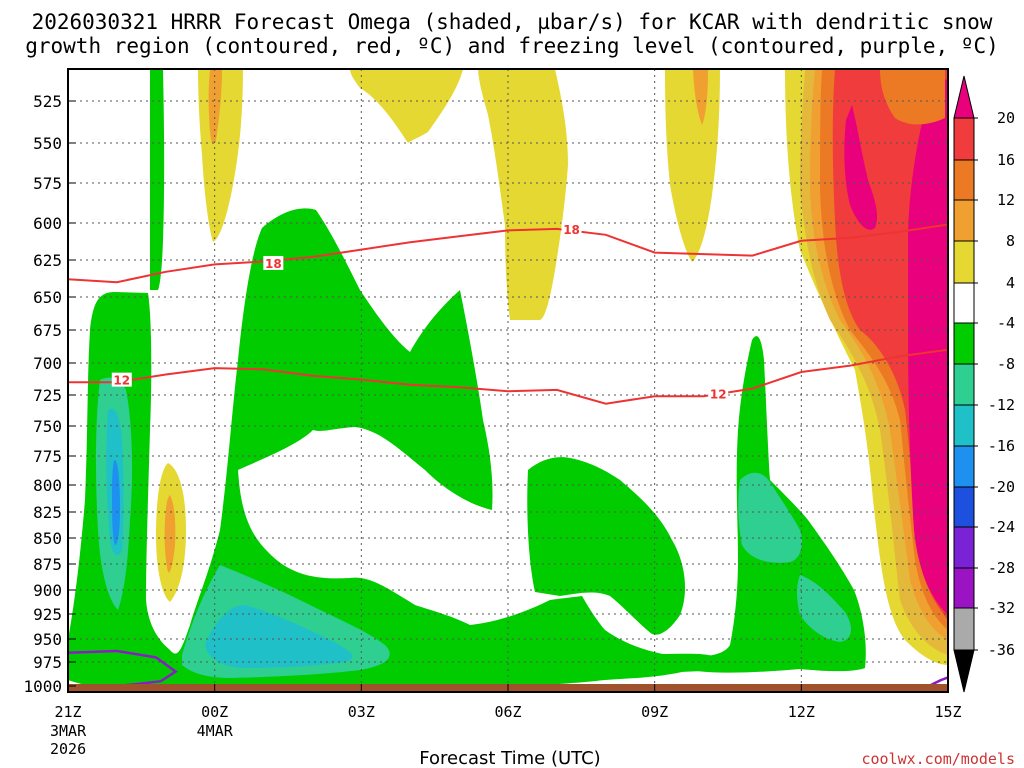 The width and height of the screenshot is (1024, 768). What do you see at coordinates (928, 346) in the screenshot?
I see `omega-region-magenta-core` at bounding box center [928, 346].